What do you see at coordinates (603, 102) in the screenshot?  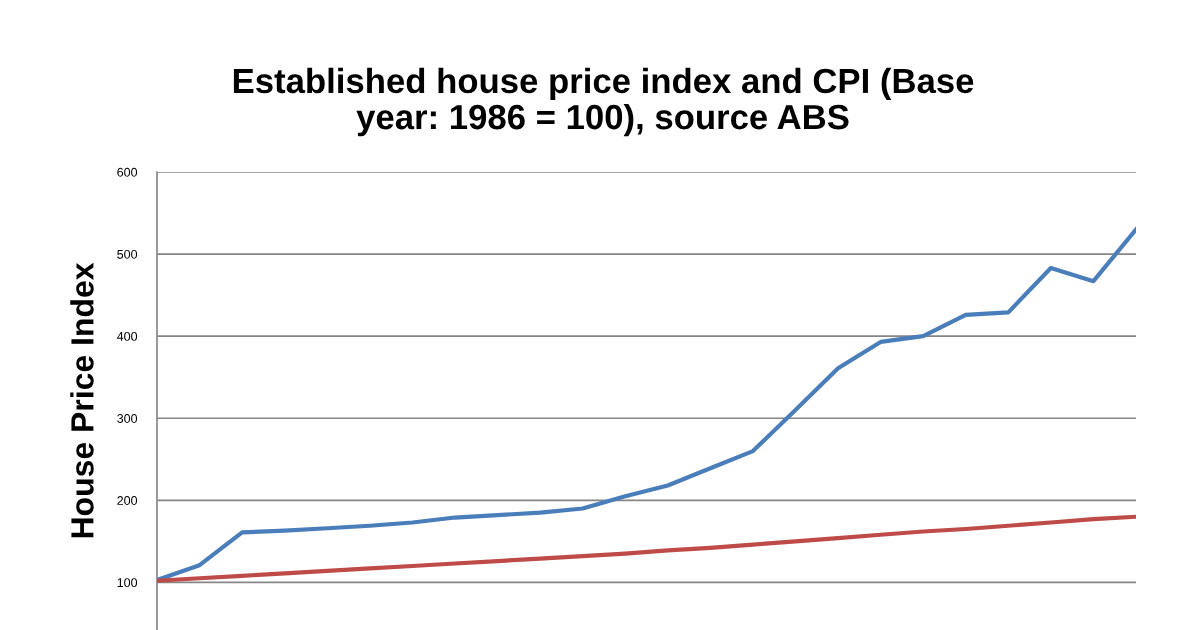 I see `chart-title: Established house price index and CPI (Base year: 1986 = 100), source ABS` at bounding box center [603, 102].